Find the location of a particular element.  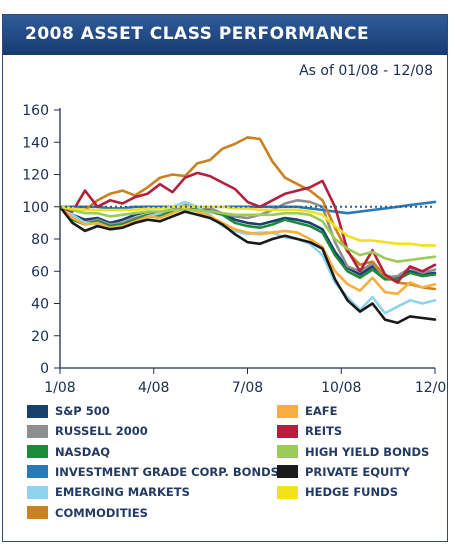

legend-label: COMMODITIES is located at coordinates (101, 512).